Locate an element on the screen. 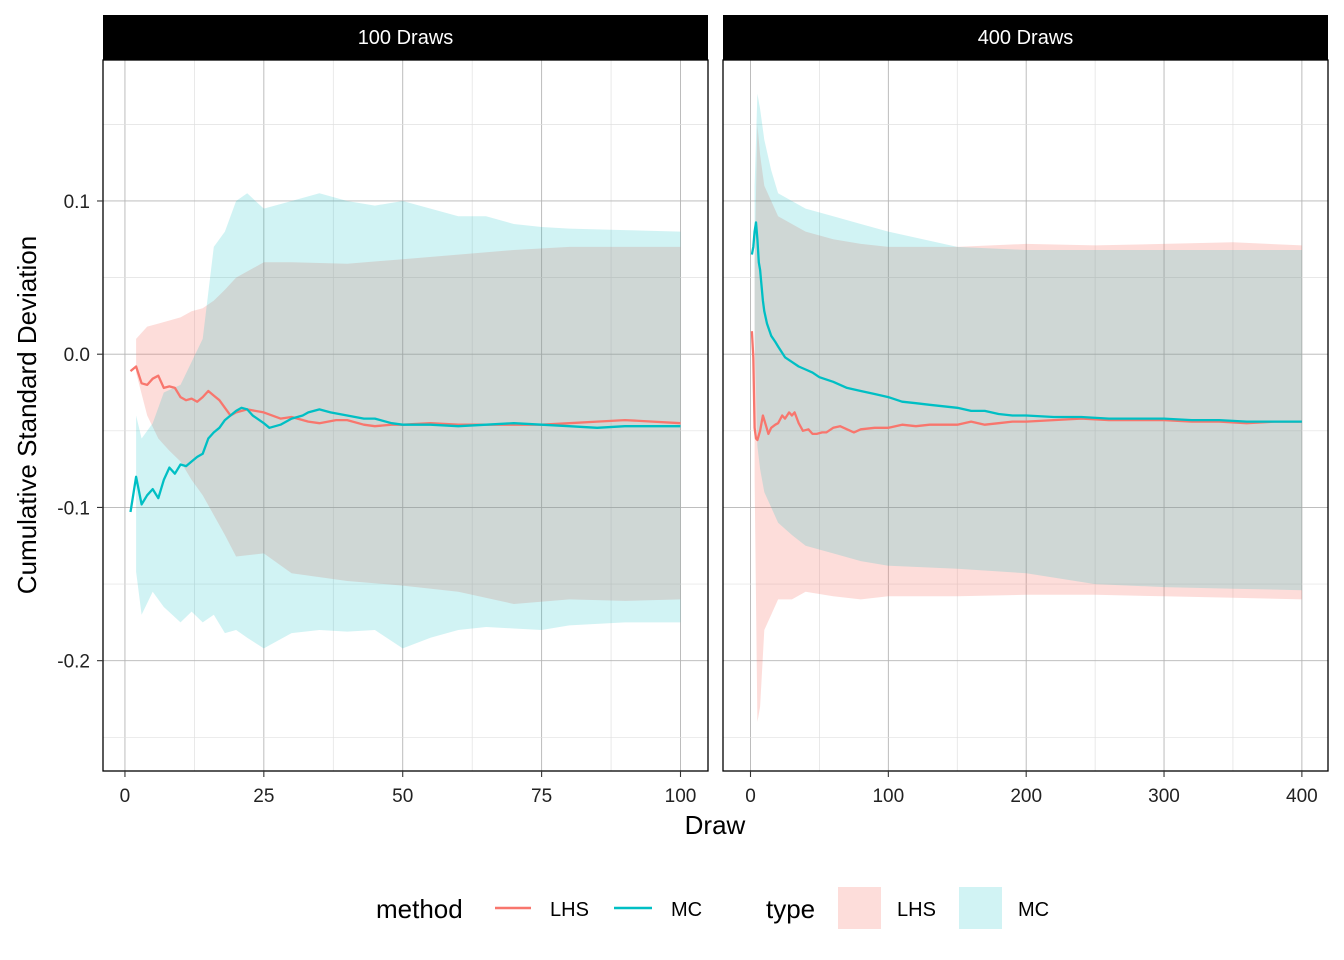 This screenshot has height=960, width=1344. panel-400-x-ticks: 0 100 200 300 400 is located at coordinates (1031, 789).